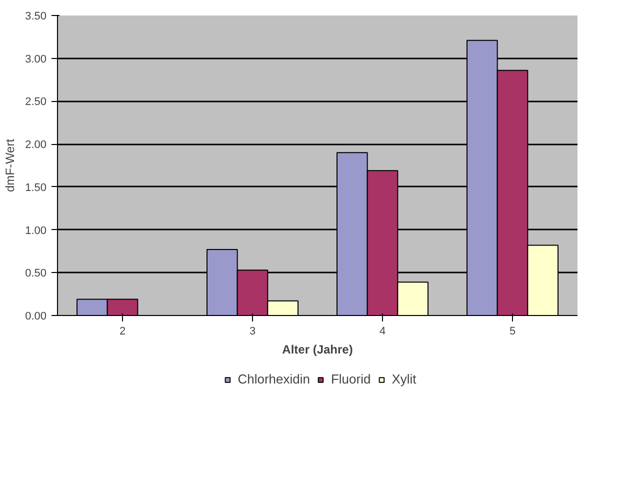 This screenshot has height=503, width=622. What do you see at coordinates (36, 102) in the screenshot?
I see `y-tick-label: 2.50` at bounding box center [36, 102].